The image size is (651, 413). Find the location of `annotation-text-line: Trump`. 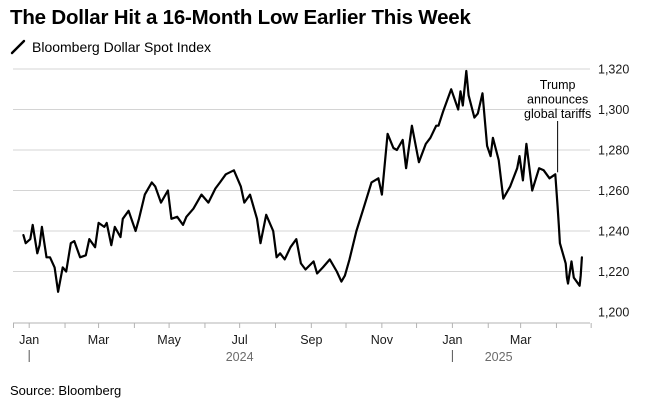

annotation-text-line: Trump is located at coordinates (558, 85).